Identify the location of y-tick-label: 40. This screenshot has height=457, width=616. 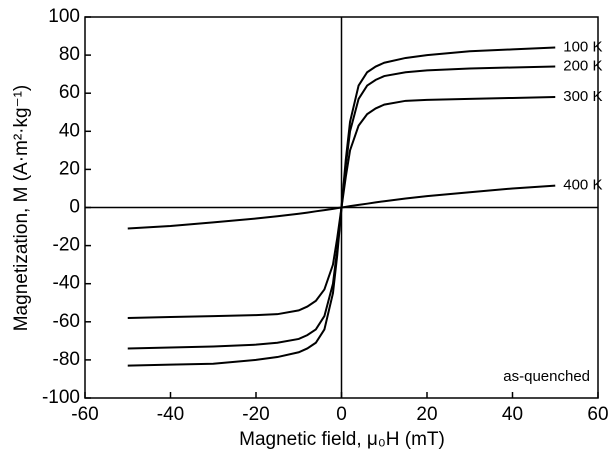
(69, 130).